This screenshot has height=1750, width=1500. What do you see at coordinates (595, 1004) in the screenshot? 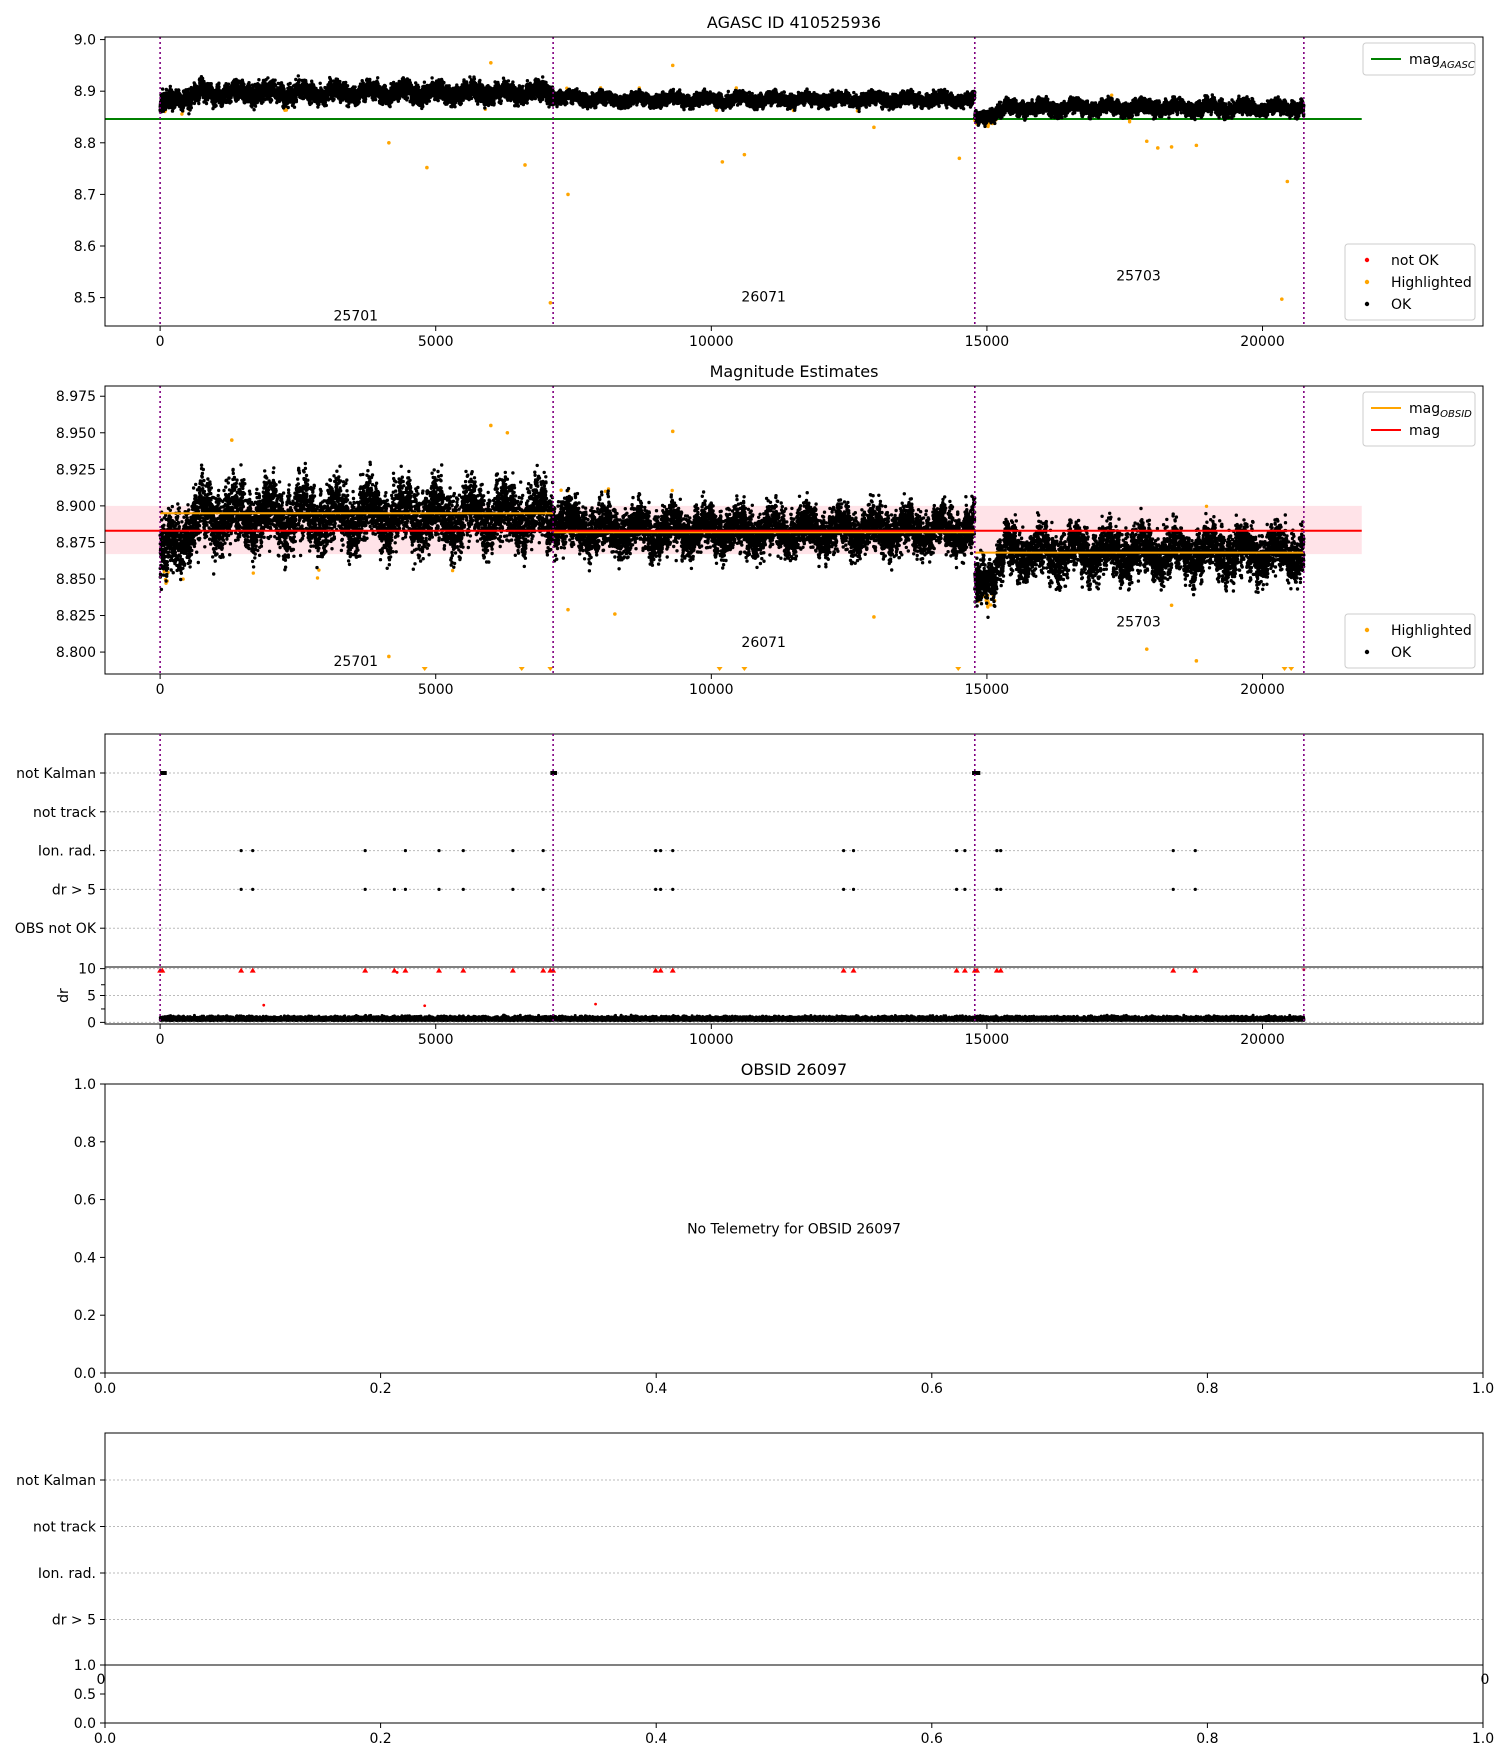
I see `dr-outlier` at bounding box center [595, 1004].